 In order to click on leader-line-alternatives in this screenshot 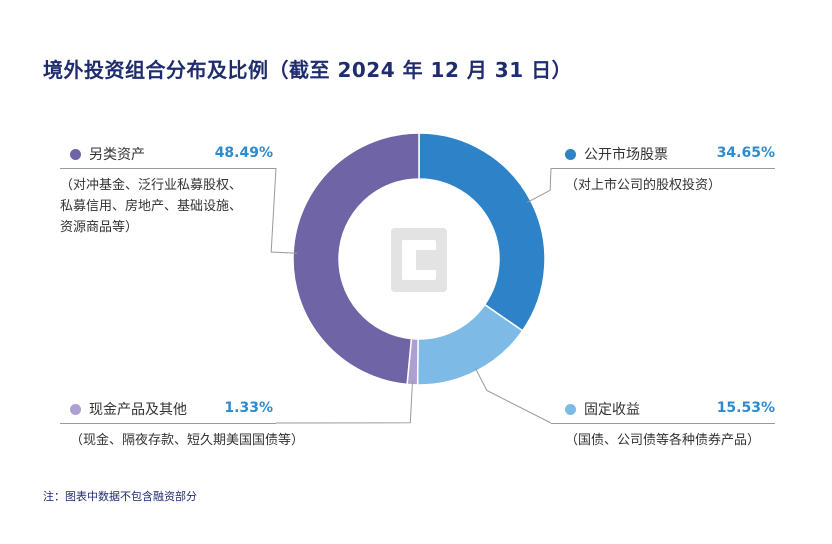, I will do `click(284, 210)`.